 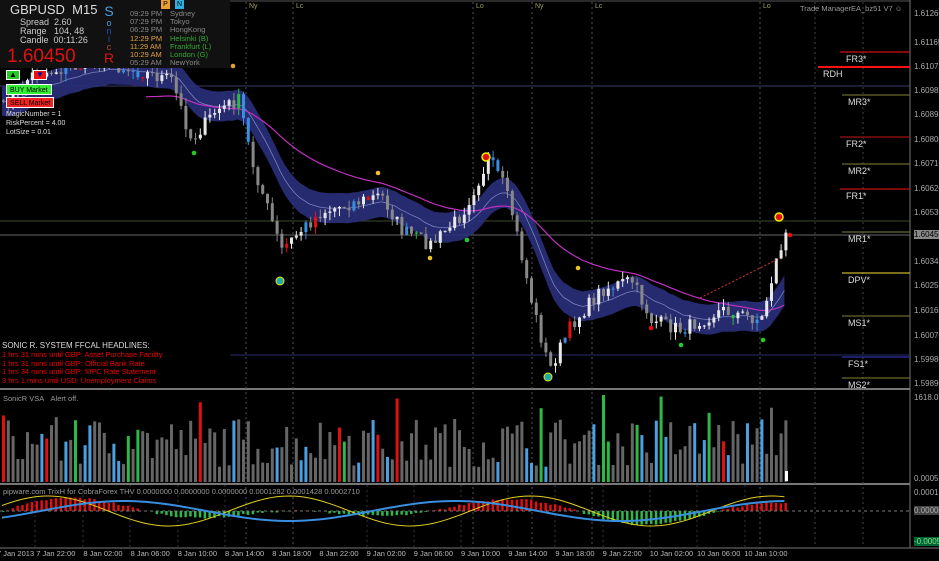 I want to click on session-marker: Lc, so click(x=599, y=6).